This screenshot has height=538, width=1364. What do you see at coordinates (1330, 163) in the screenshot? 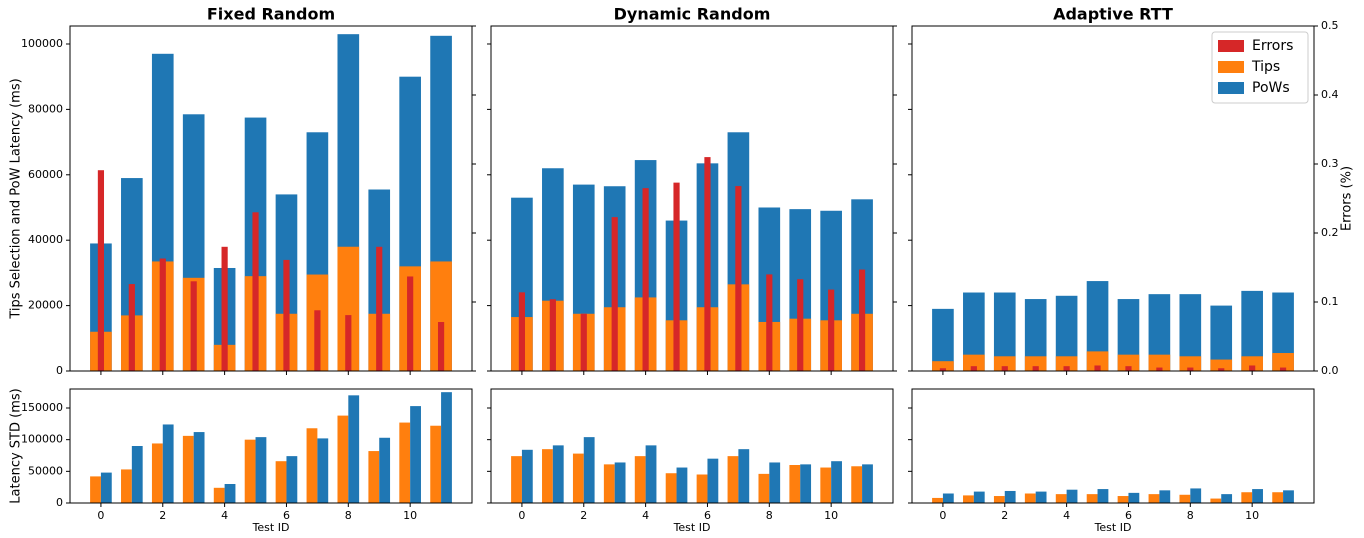
I see `y2-tick-label: 0.3` at bounding box center [1330, 163].